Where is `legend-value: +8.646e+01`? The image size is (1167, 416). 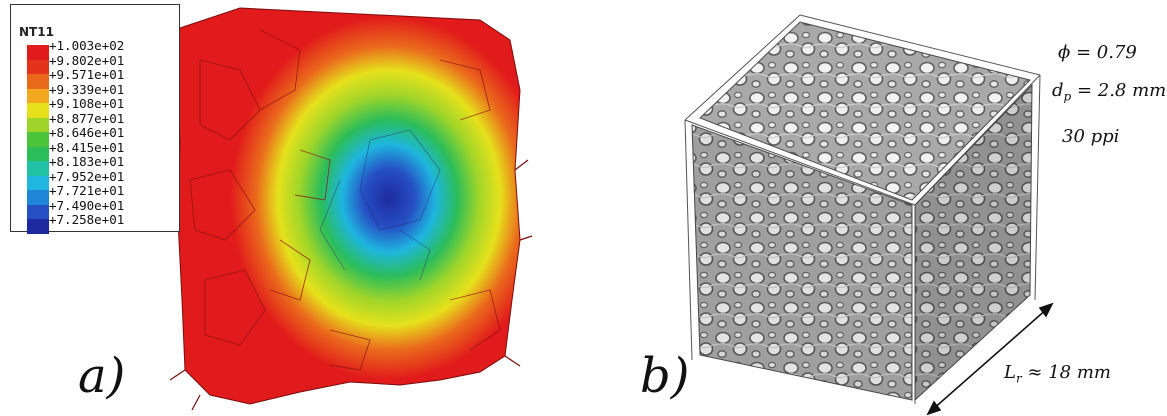
legend-value: +8.646e+01 is located at coordinates (87, 132).